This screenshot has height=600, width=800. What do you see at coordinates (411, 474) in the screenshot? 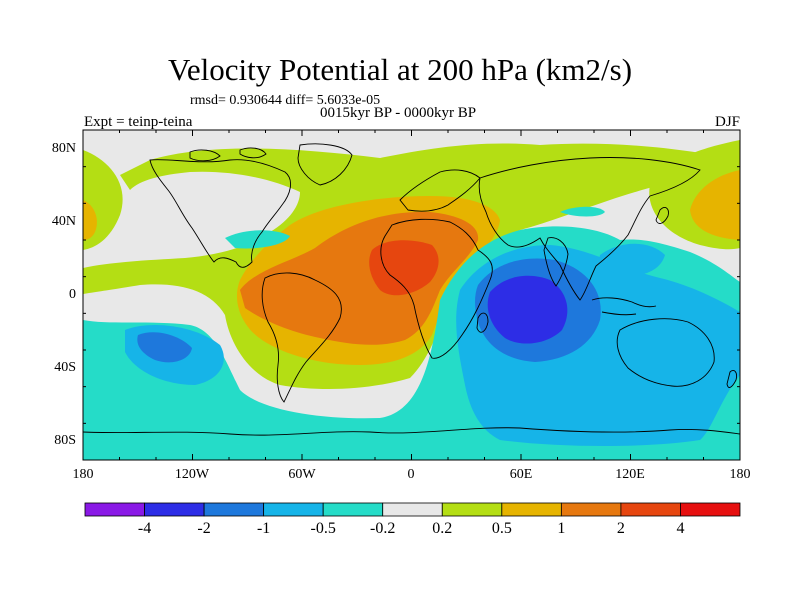
I see `lon-label-0: 0` at bounding box center [411, 474].